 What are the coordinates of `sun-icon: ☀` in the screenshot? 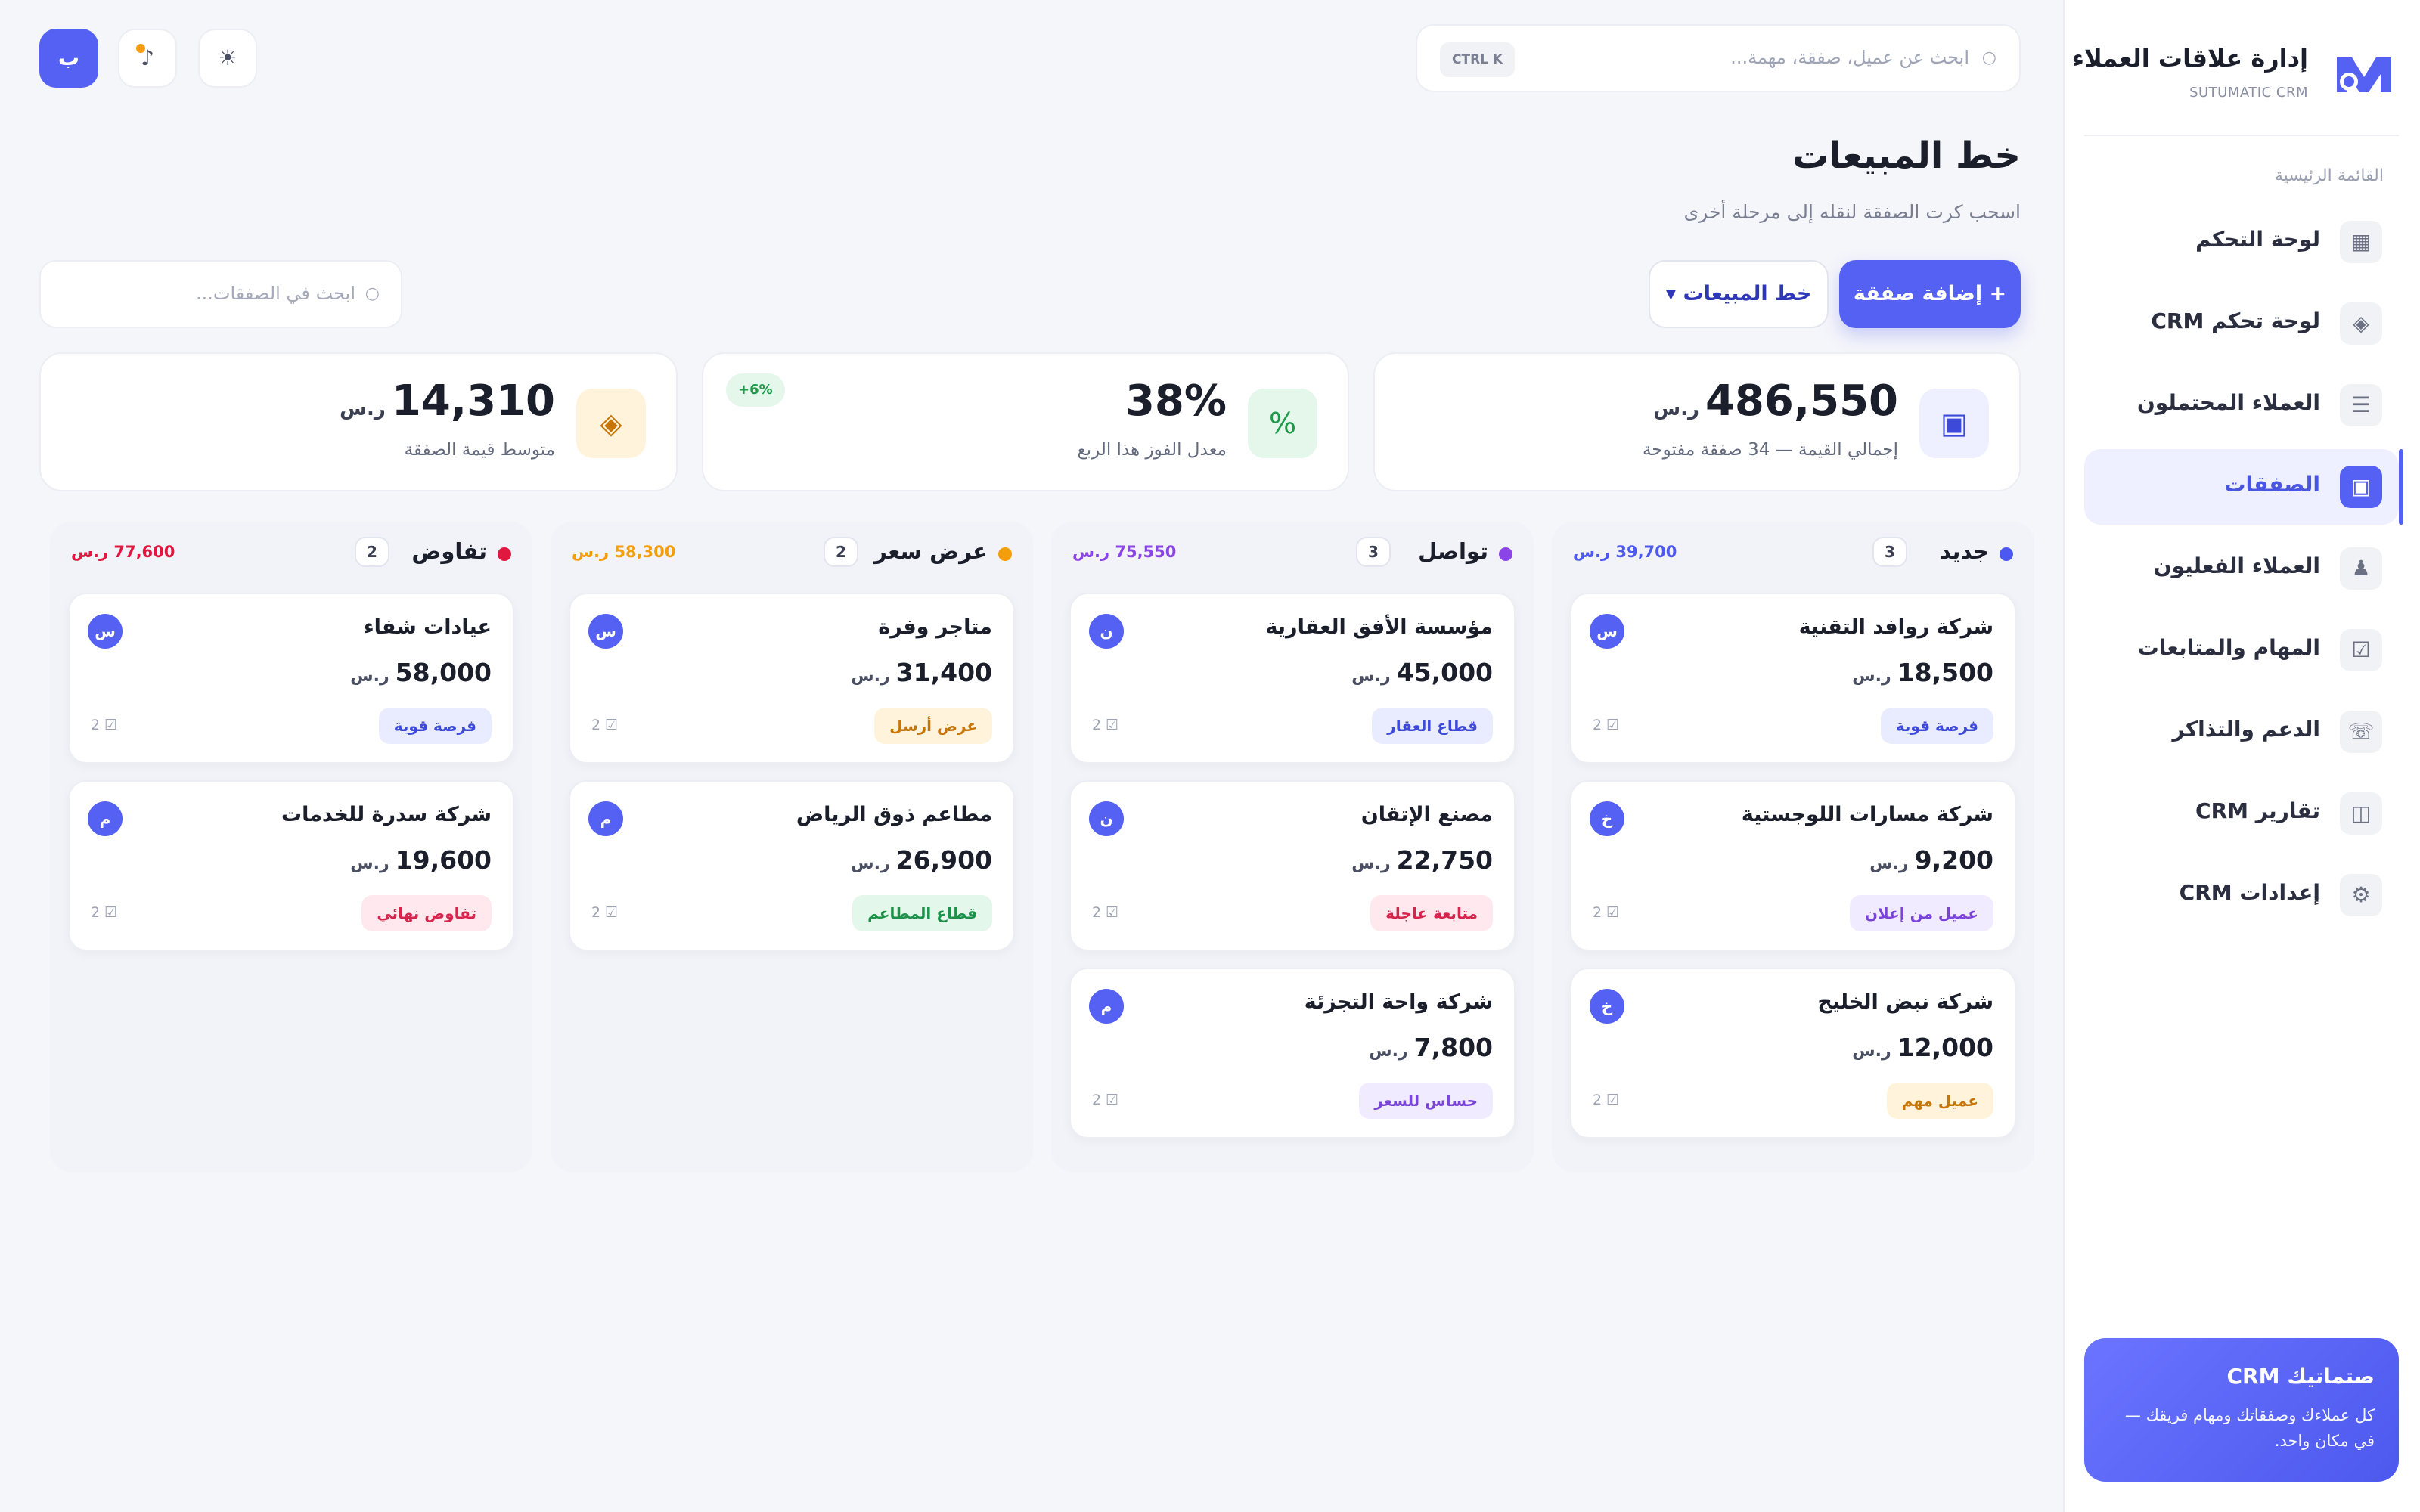 It's located at (227, 58).